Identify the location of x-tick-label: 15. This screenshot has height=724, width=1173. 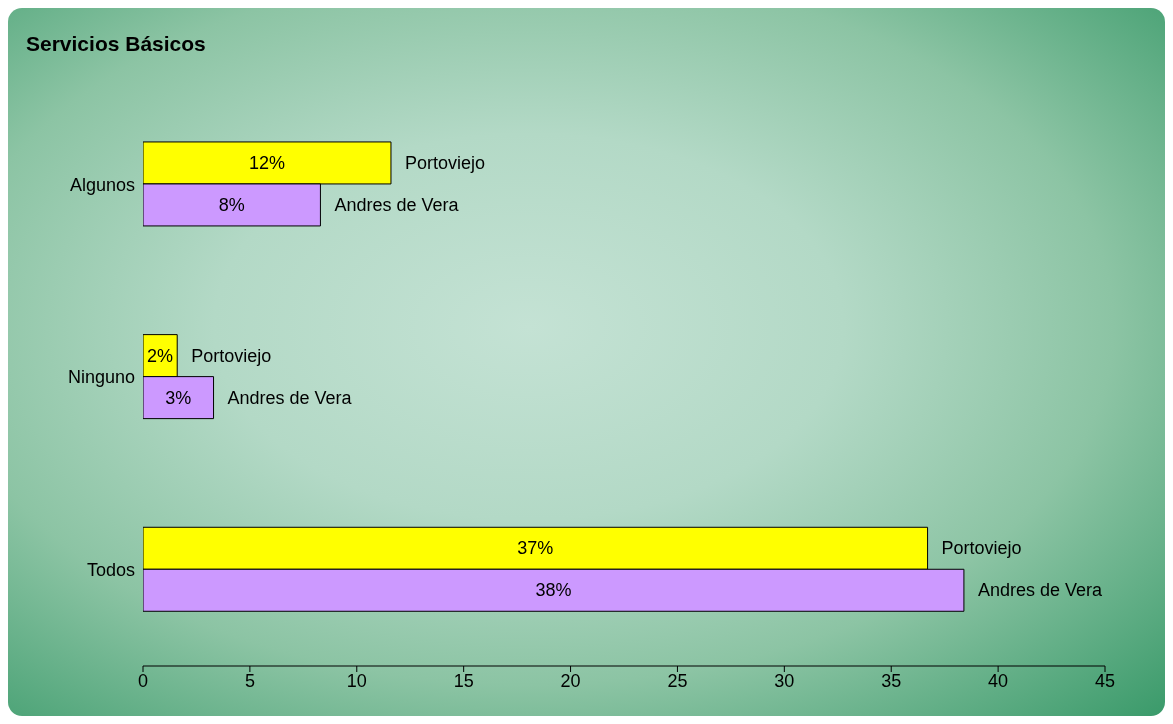
(463, 680).